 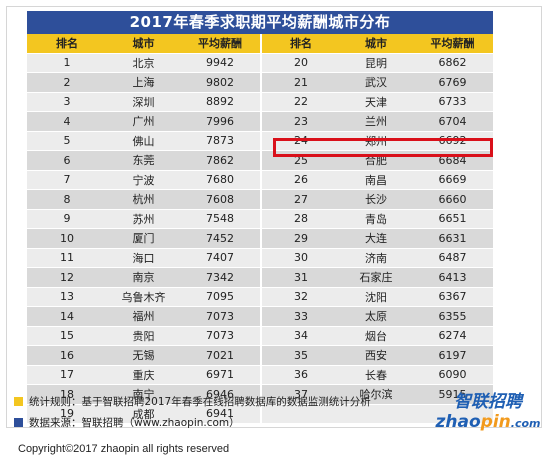 I want to click on cell-city: 石家庄, so click(x=376, y=277).